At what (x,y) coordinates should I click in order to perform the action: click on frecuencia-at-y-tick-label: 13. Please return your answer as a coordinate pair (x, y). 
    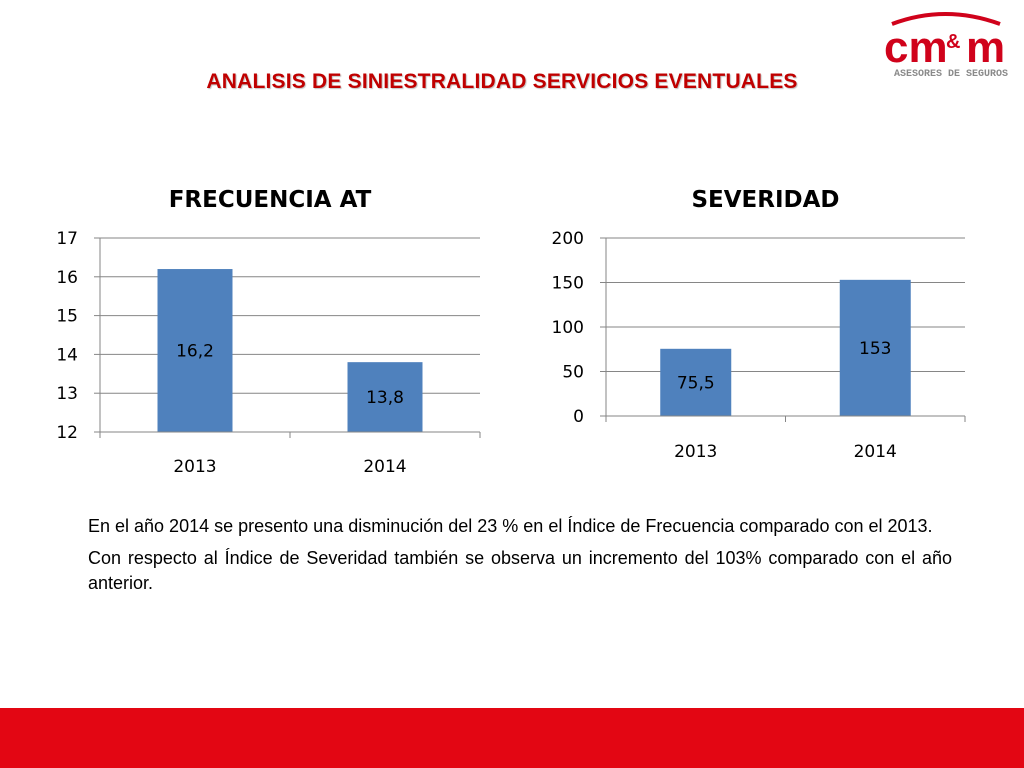
    Looking at the image, I should click on (67, 394).